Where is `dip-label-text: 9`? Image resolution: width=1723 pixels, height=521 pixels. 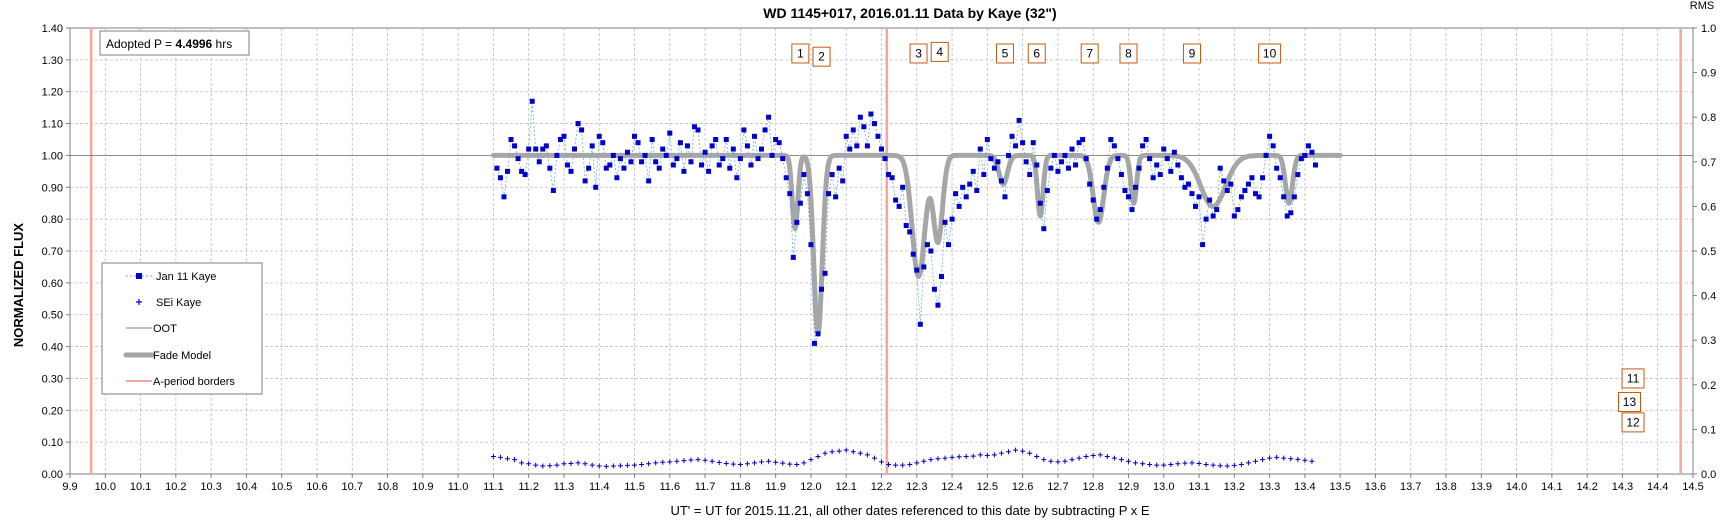
dip-label-text: 9 is located at coordinates (1192, 53).